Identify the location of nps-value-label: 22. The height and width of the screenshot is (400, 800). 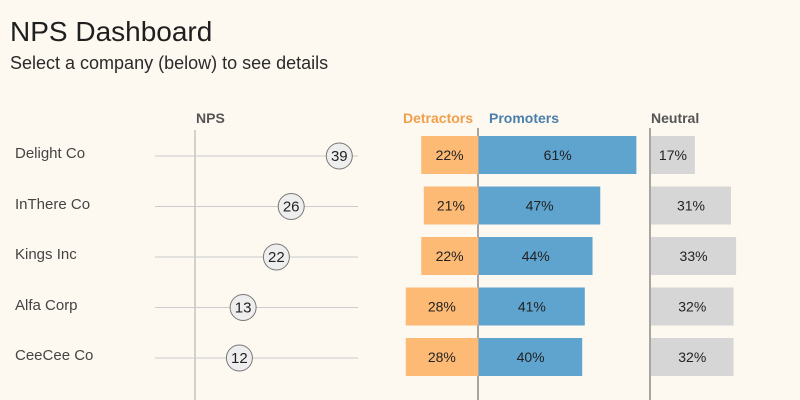
(276, 257).